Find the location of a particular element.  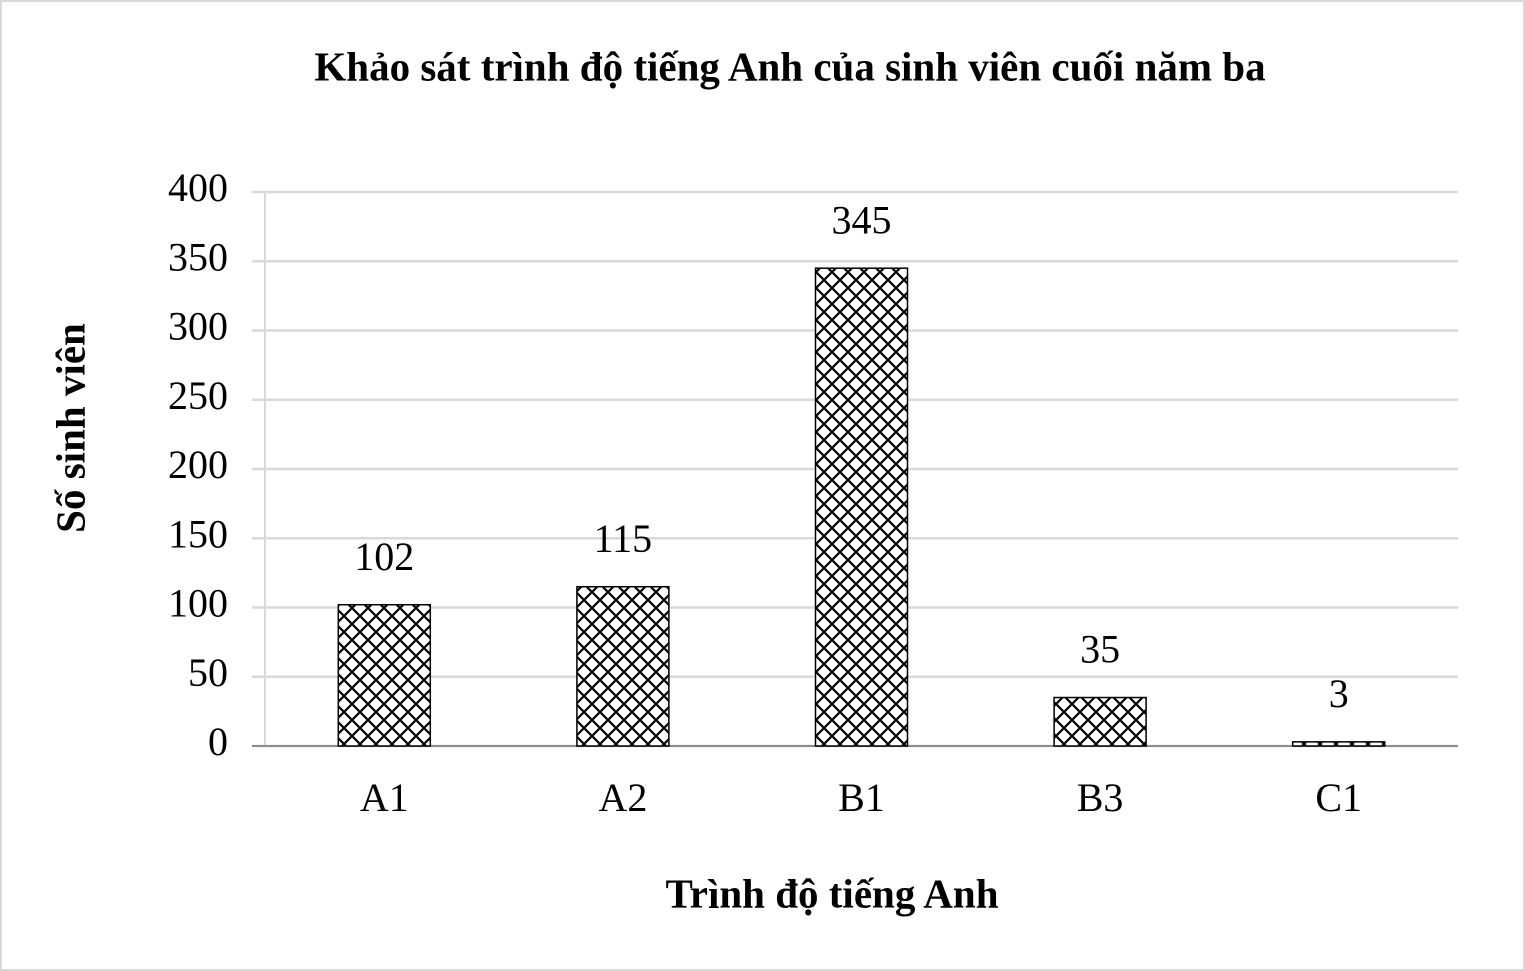

data-label: 35 is located at coordinates (1100, 649).